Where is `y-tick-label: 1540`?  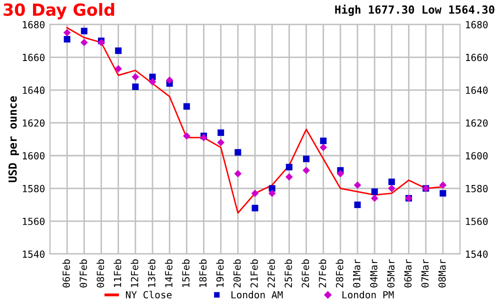 y-tick-label: 1540 is located at coordinates (33, 254).